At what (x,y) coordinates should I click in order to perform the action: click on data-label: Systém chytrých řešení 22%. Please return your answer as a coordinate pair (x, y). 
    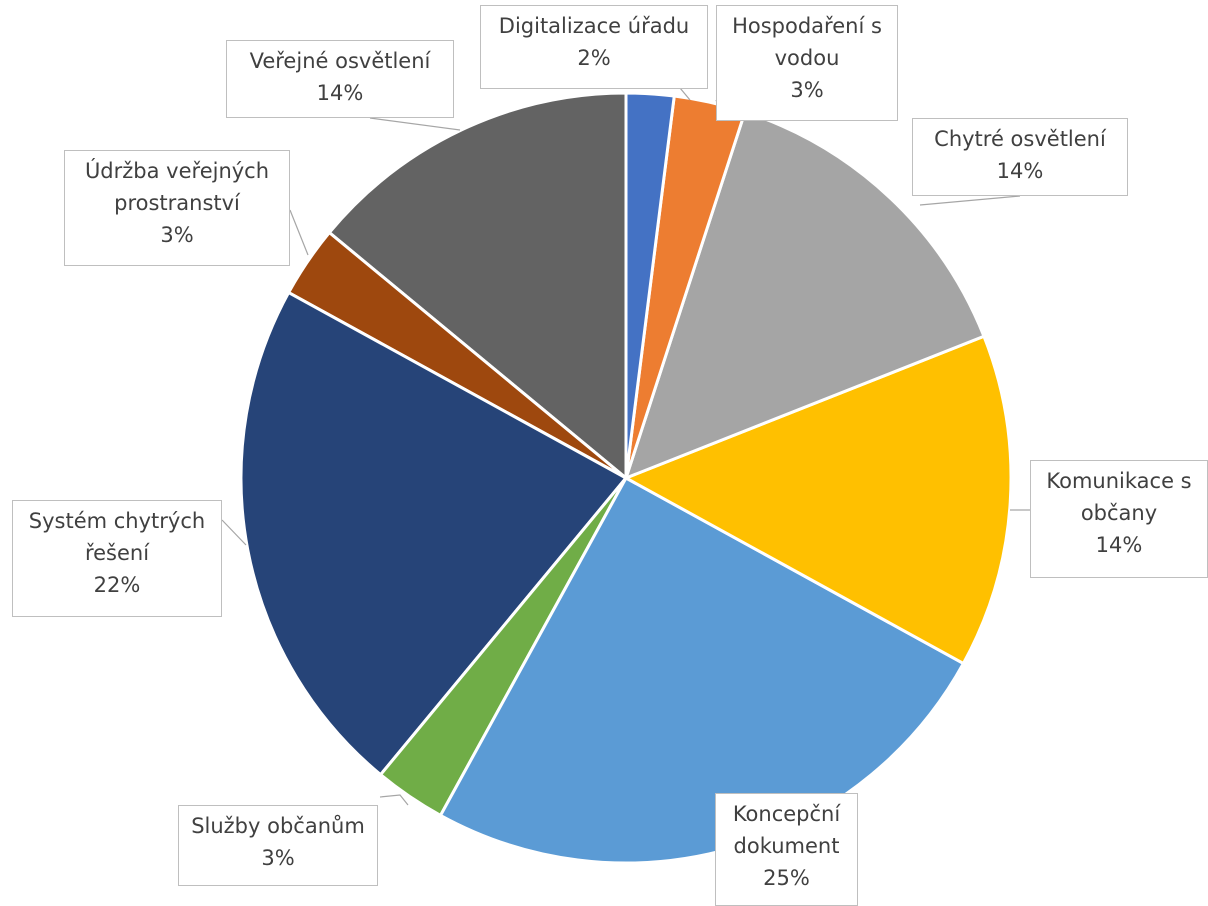
    Looking at the image, I should click on (117, 558).